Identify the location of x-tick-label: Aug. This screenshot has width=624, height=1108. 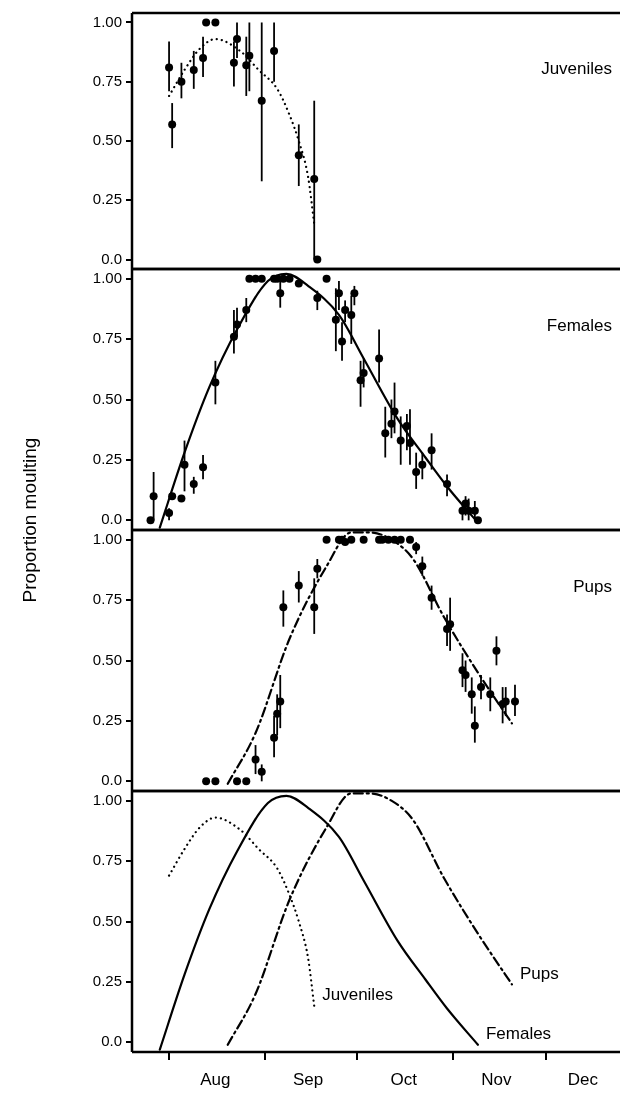
(215, 1079).